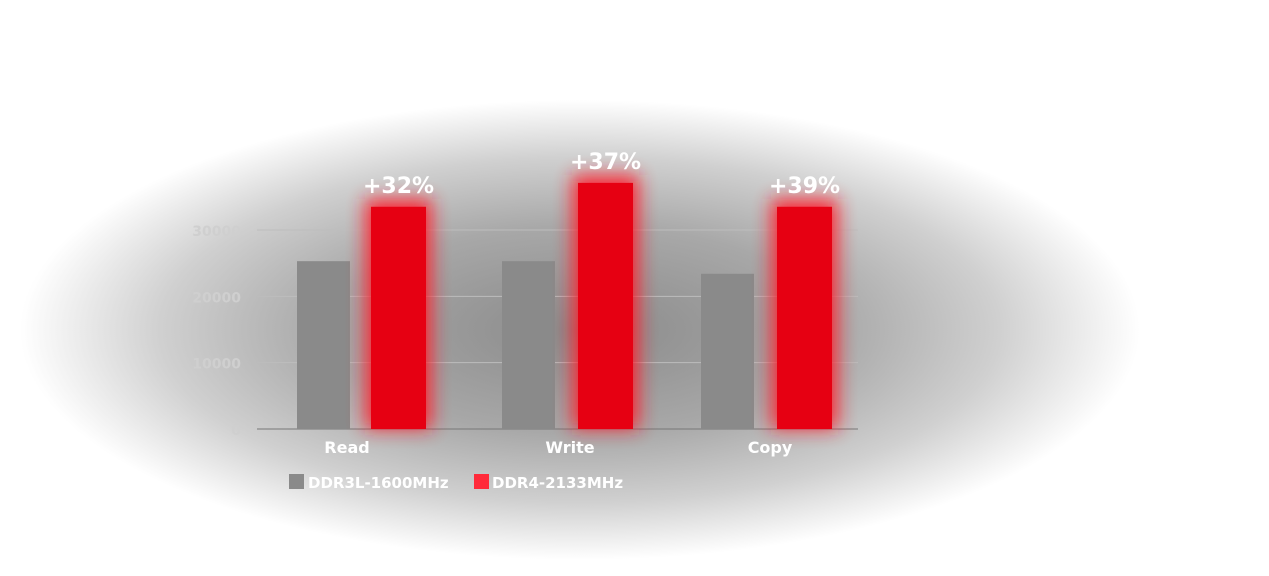  Describe the element at coordinates (216, 298) in the screenshot. I see `y-tick-label: 20000` at that location.